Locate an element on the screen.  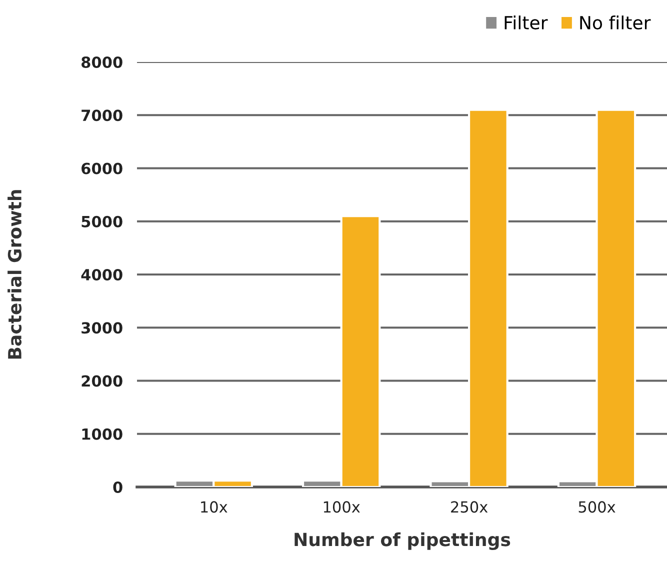
x-tick-label: 100x is located at coordinates (342, 507).